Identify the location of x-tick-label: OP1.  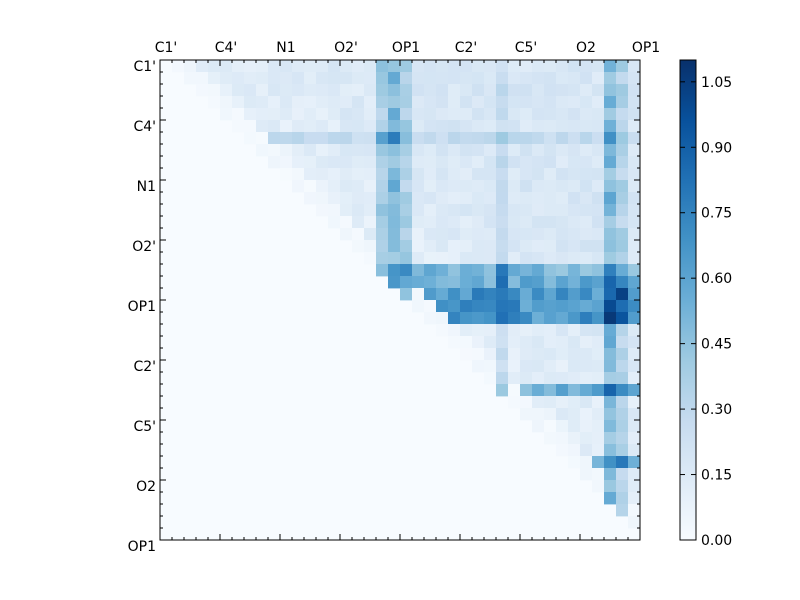
(406, 48).